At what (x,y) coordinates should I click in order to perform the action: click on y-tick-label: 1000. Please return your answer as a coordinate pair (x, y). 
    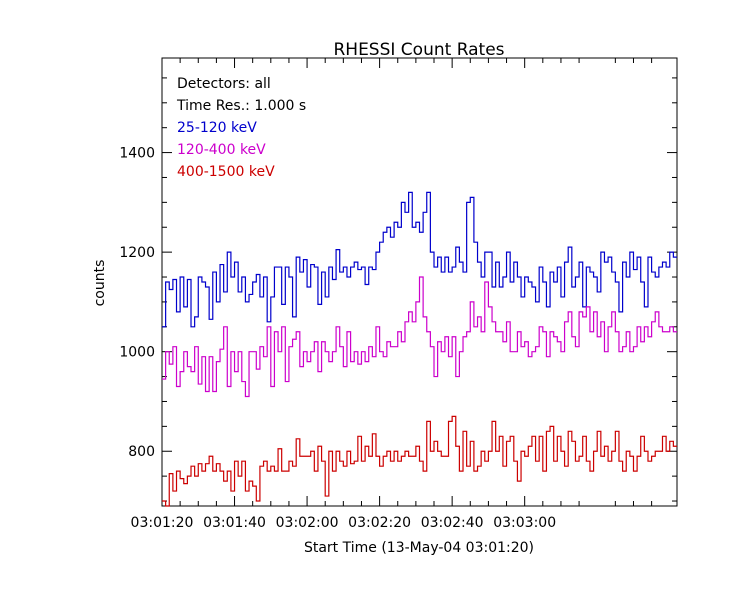
    Looking at the image, I should click on (137, 353).